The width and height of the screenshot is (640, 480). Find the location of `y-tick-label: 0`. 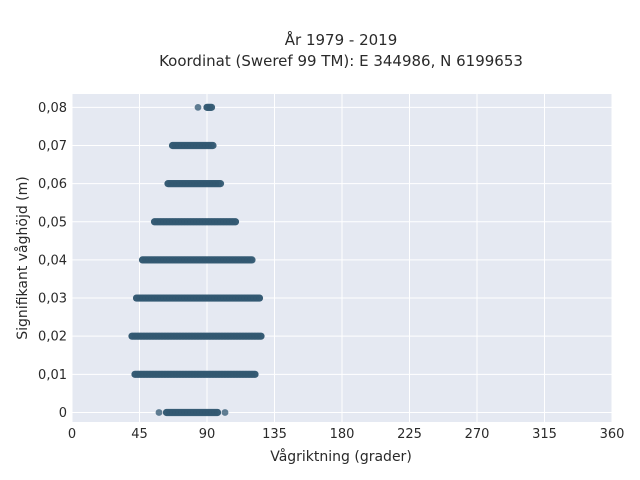

y-tick-label: 0 is located at coordinates (63, 413).